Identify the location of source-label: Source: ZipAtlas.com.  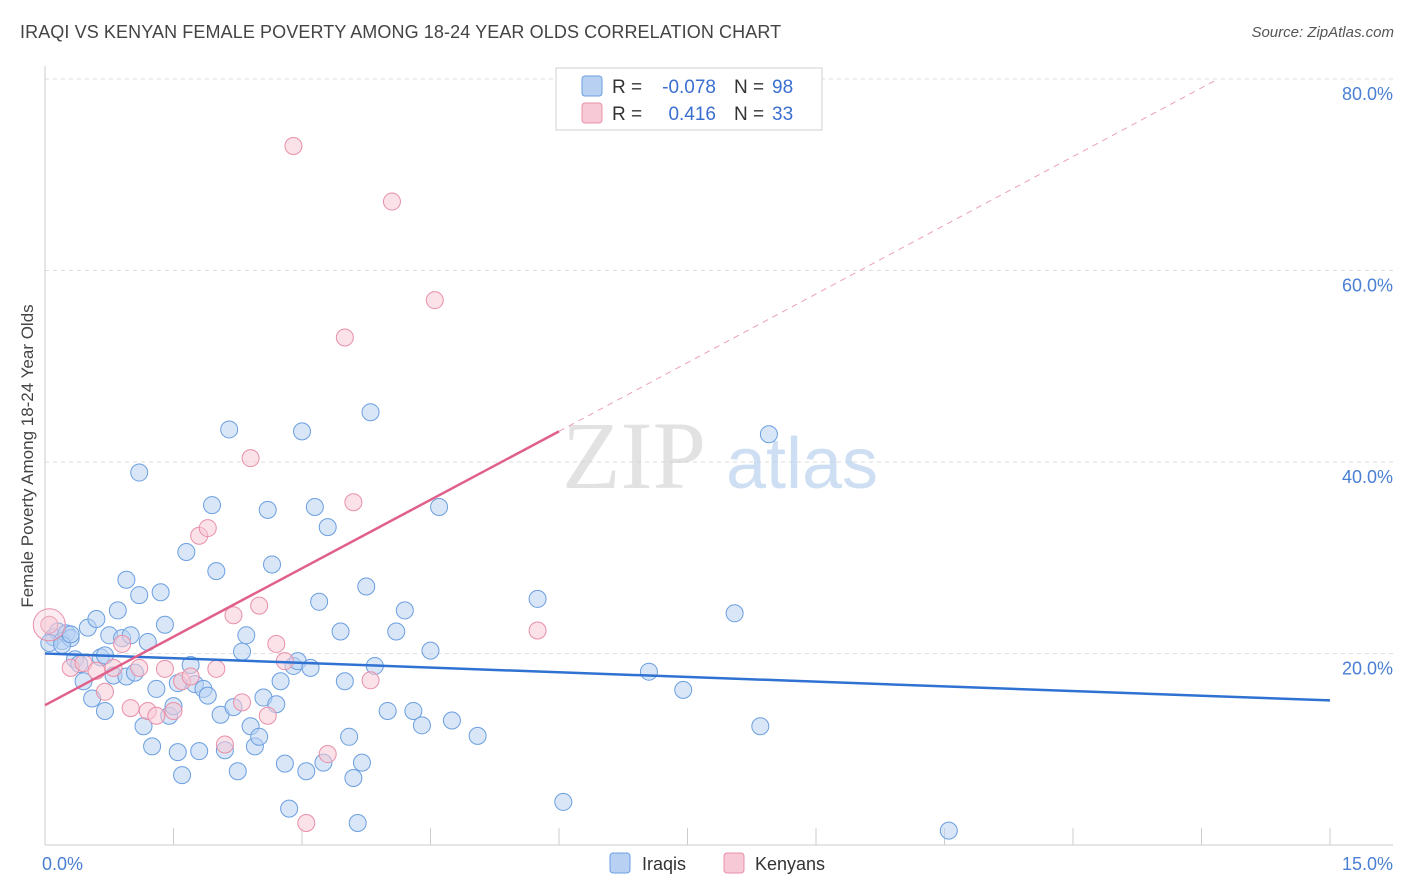
(1322, 32).